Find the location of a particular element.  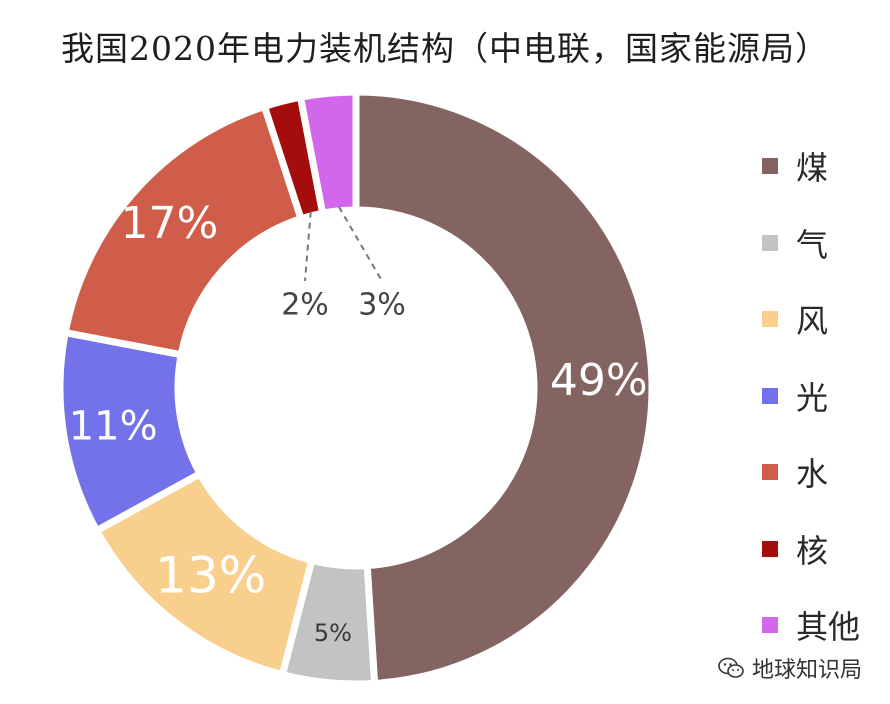

legend-label: 气 is located at coordinates (812, 244).